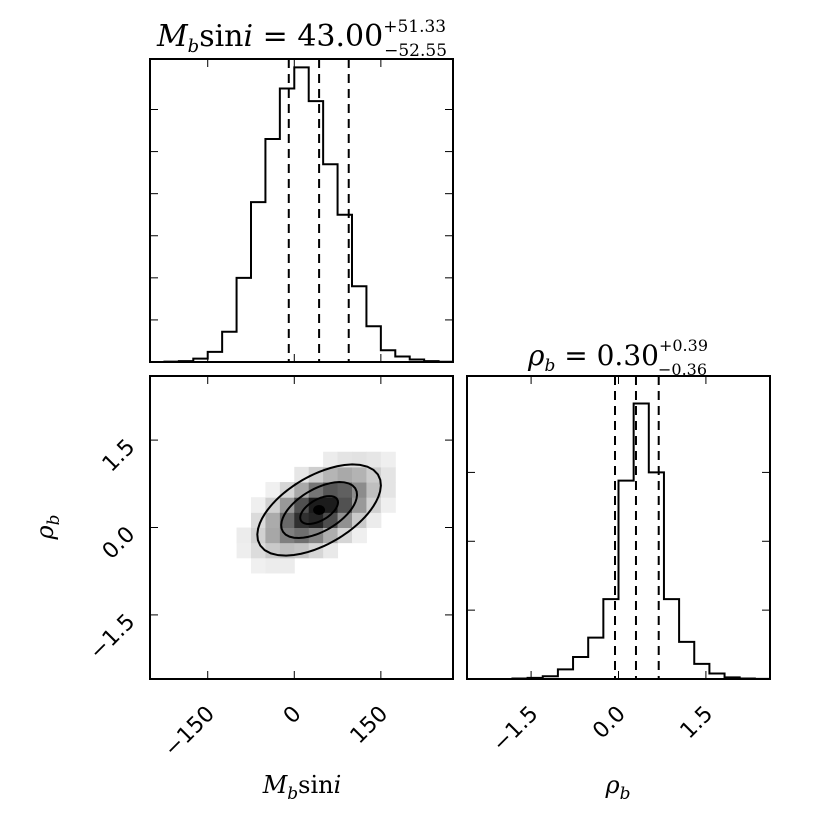 The width and height of the screenshot is (830, 830). I want to click on hist2-title: ρb = 0.30+0.39 −0.36, so click(617, 357).